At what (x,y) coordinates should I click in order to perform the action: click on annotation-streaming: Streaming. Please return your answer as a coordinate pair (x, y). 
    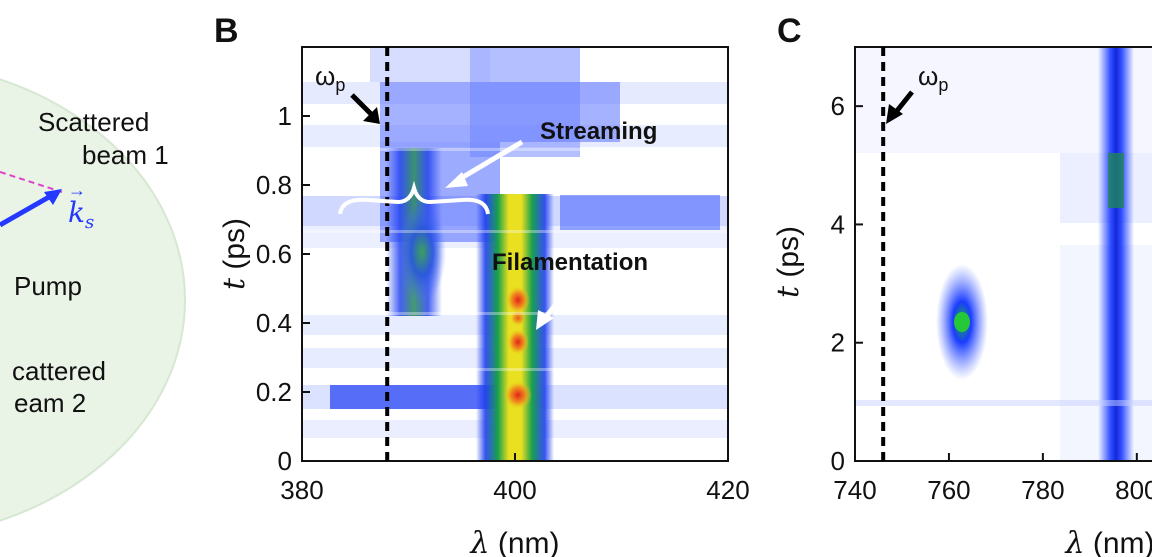
    Looking at the image, I should click on (598, 131).